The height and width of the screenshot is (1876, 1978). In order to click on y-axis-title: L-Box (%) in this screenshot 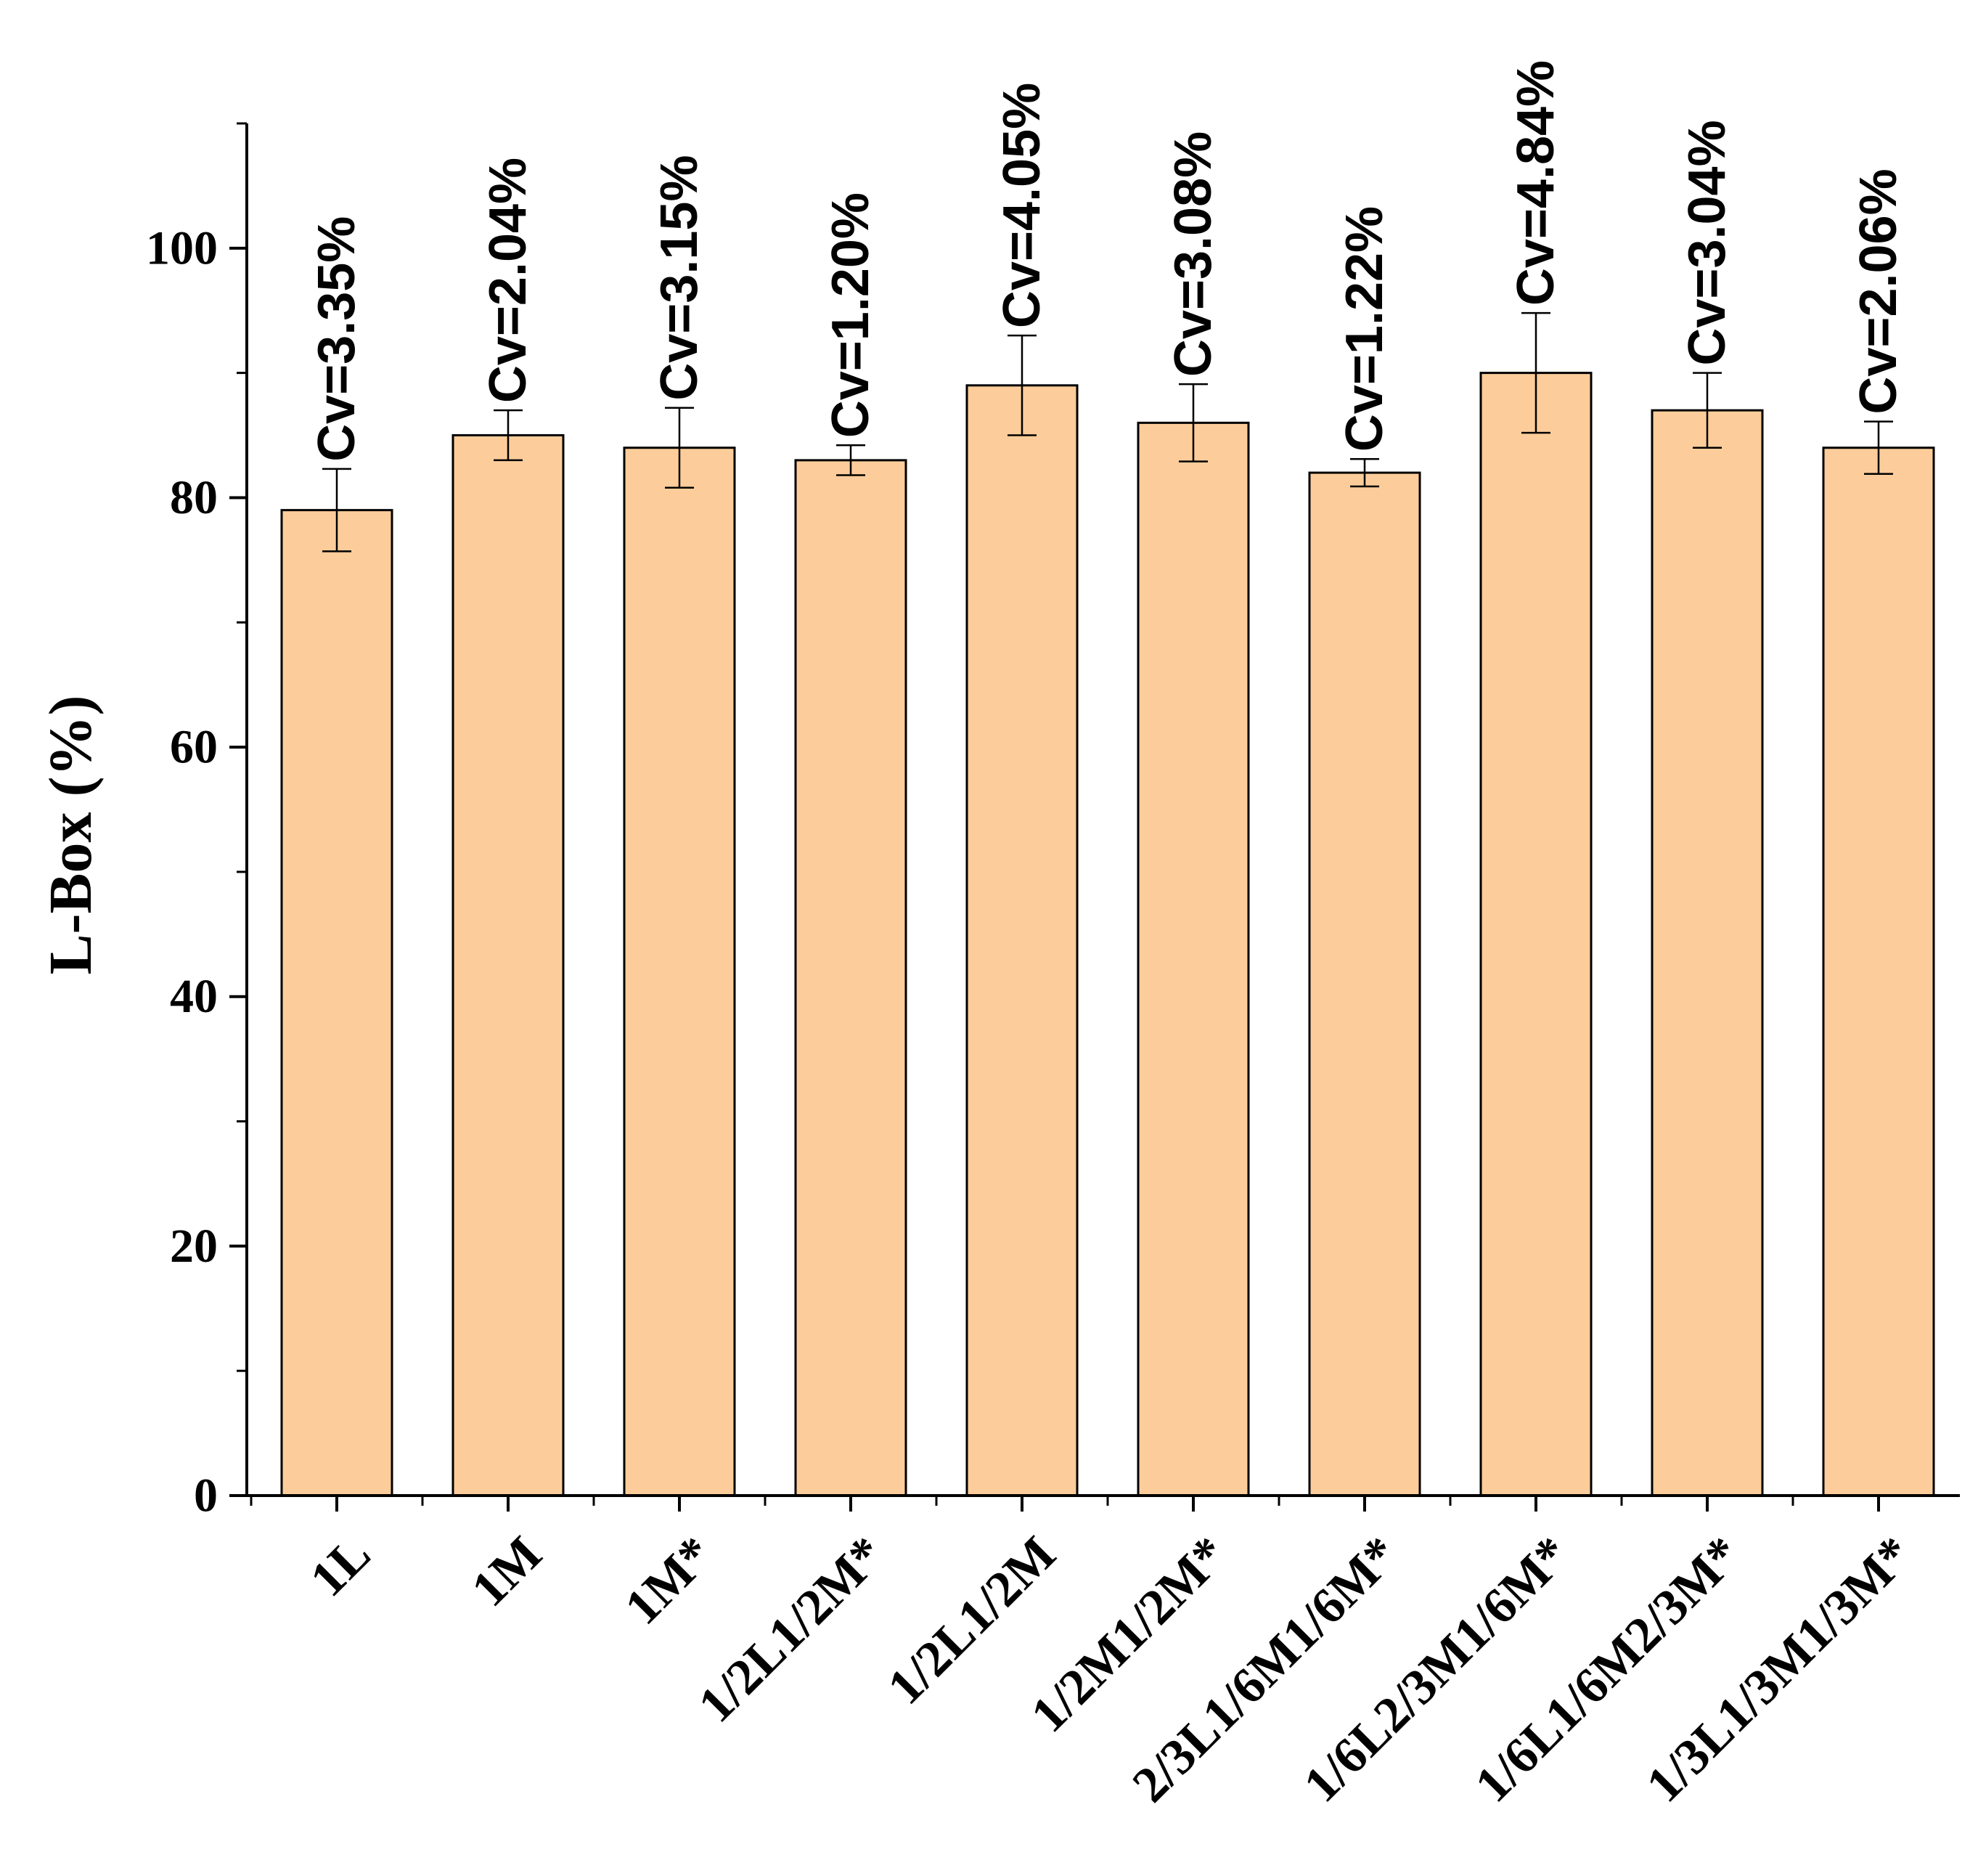, I will do `click(71, 835)`.